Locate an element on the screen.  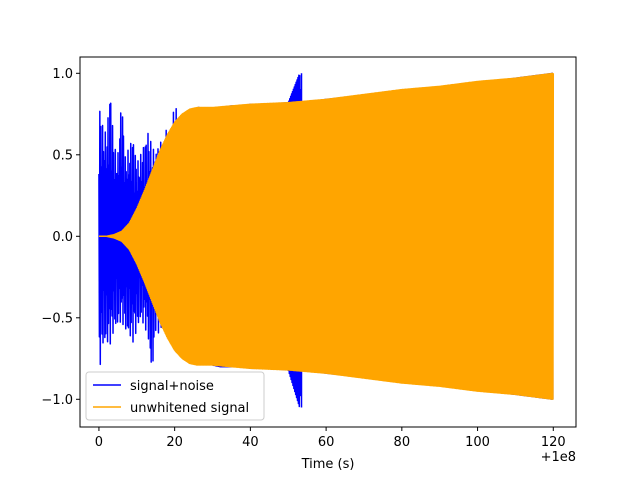
x-tick-label: 120 is located at coordinates (553, 442).